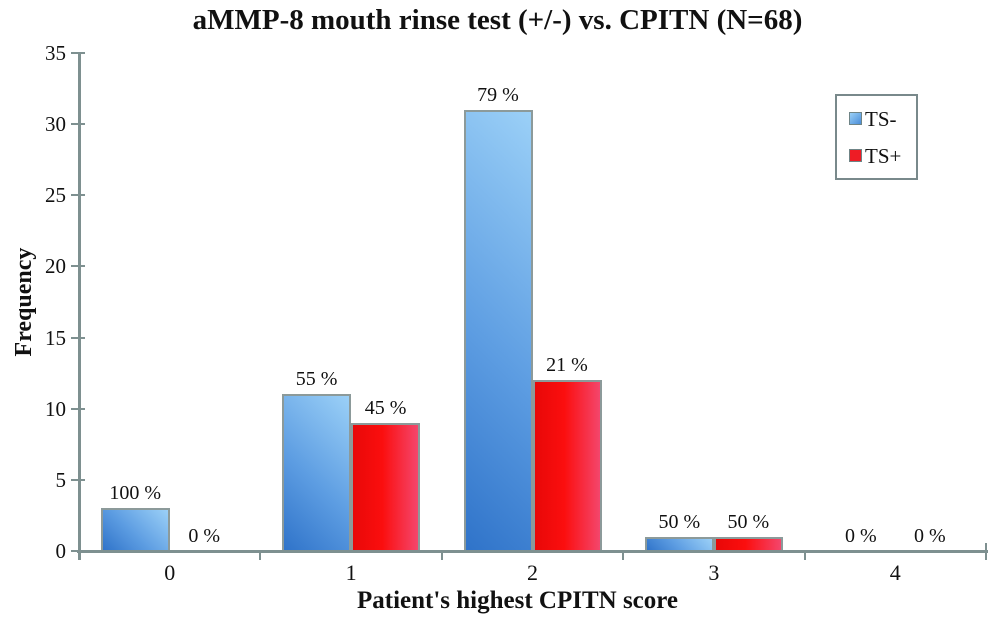 The height and width of the screenshot is (620, 995). I want to click on y-axis-tick-label: 25, so click(55, 195).